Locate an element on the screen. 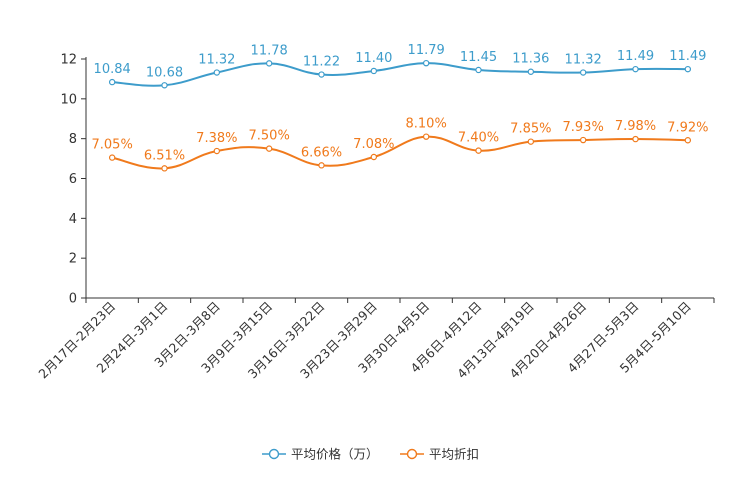  data-label: 8.10% is located at coordinates (426, 124).